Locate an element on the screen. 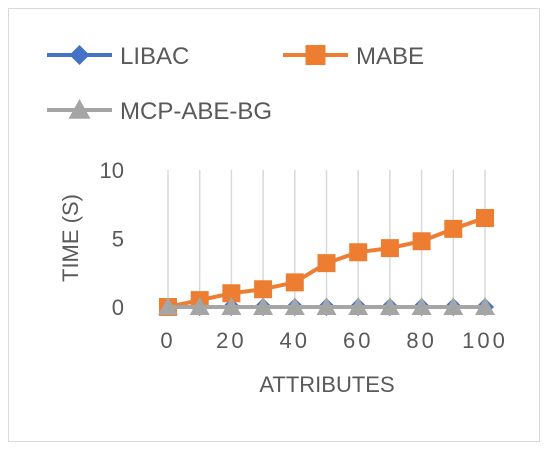 The width and height of the screenshot is (550, 452). x-tick-label: 20 is located at coordinates (231, 340).